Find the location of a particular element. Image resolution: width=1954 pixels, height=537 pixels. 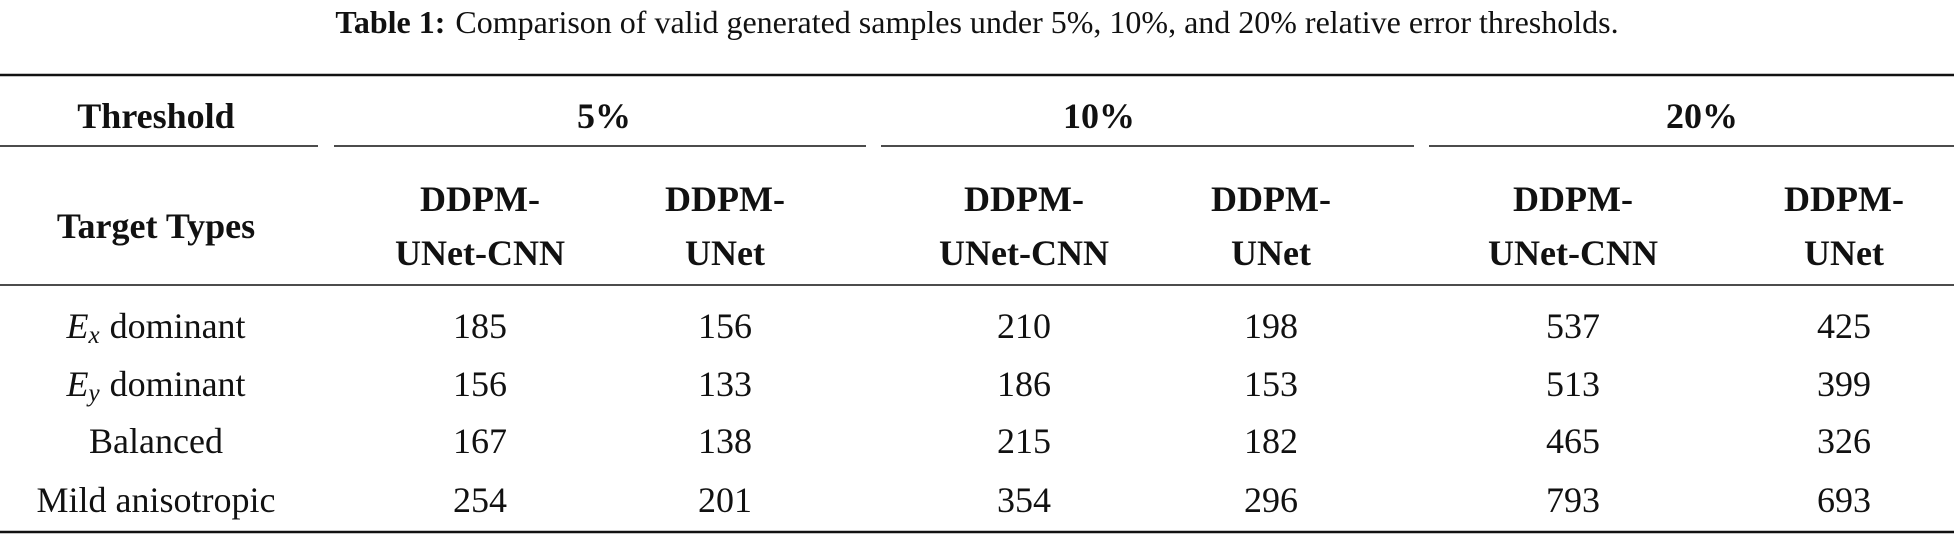

cell: 133 is located at coordinates (725, 384).